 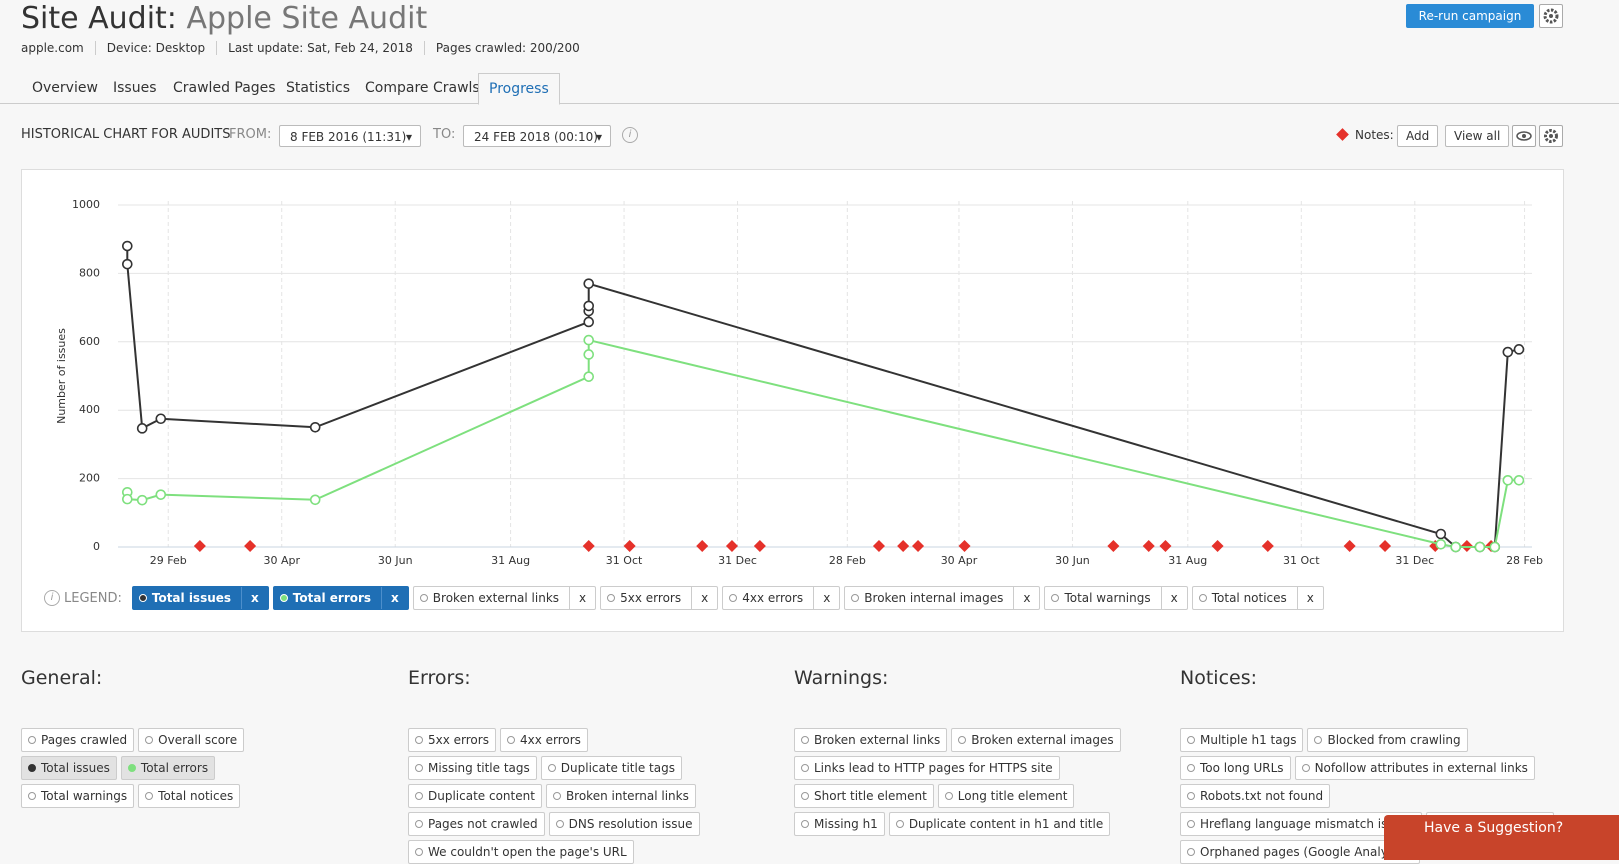 I want to click on x-tick-label: 30 Jun, so click(x=1072, y=560).